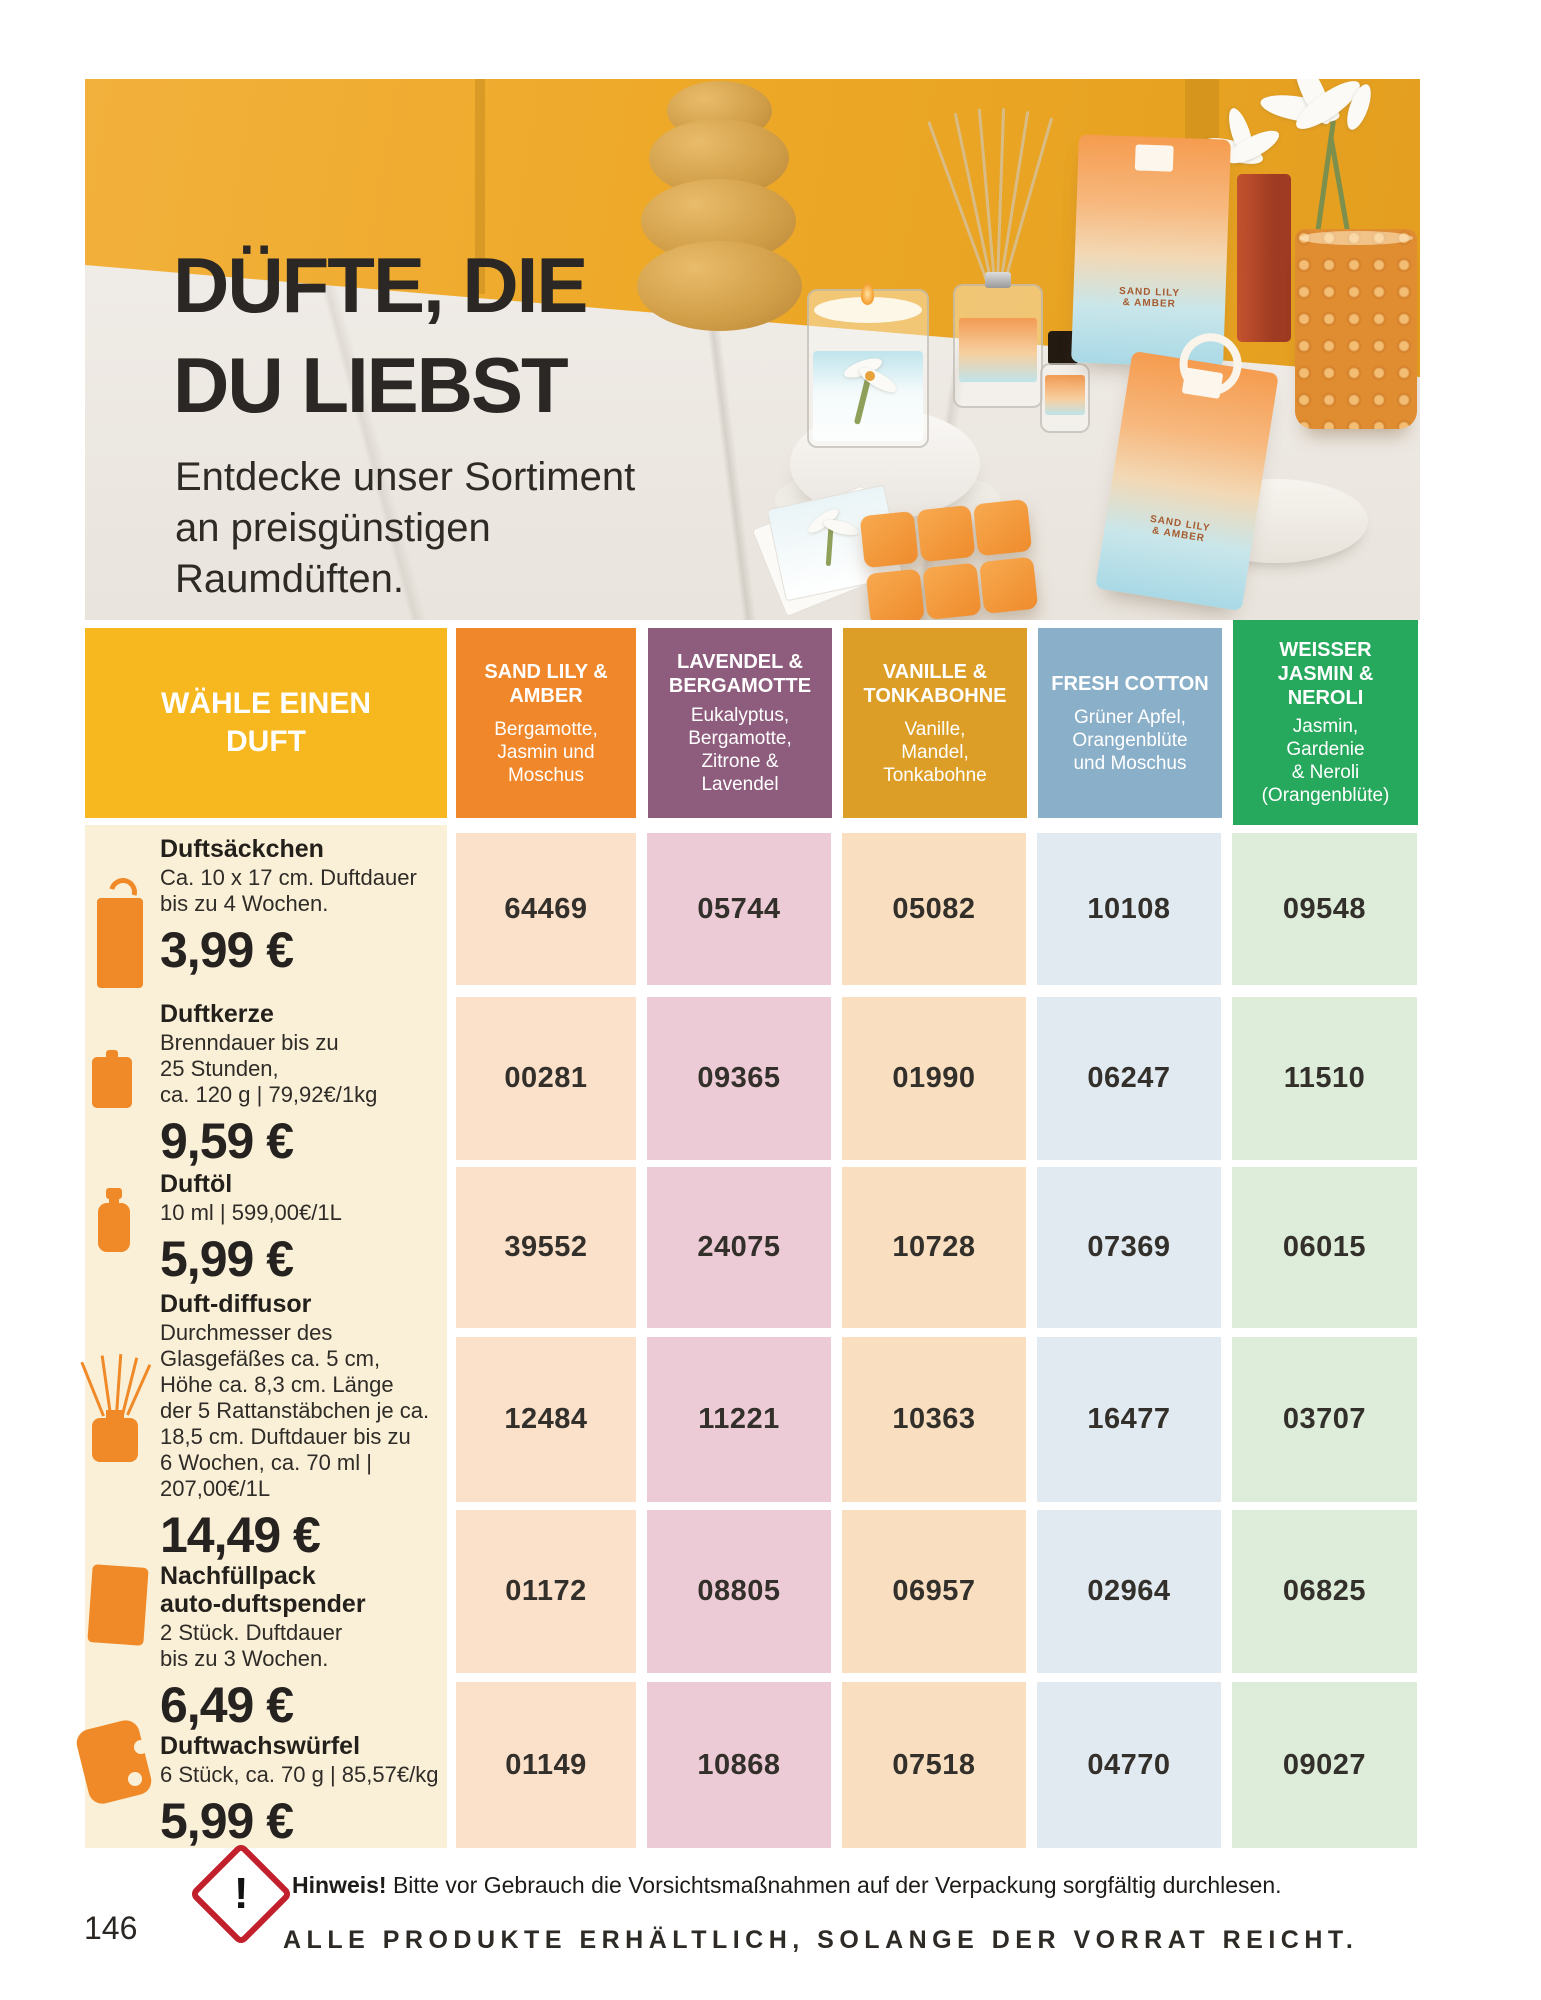 The height and width of the screenshot is (2000, 1541). I want to click on code-cell: 02964, so click(1129, 1591).